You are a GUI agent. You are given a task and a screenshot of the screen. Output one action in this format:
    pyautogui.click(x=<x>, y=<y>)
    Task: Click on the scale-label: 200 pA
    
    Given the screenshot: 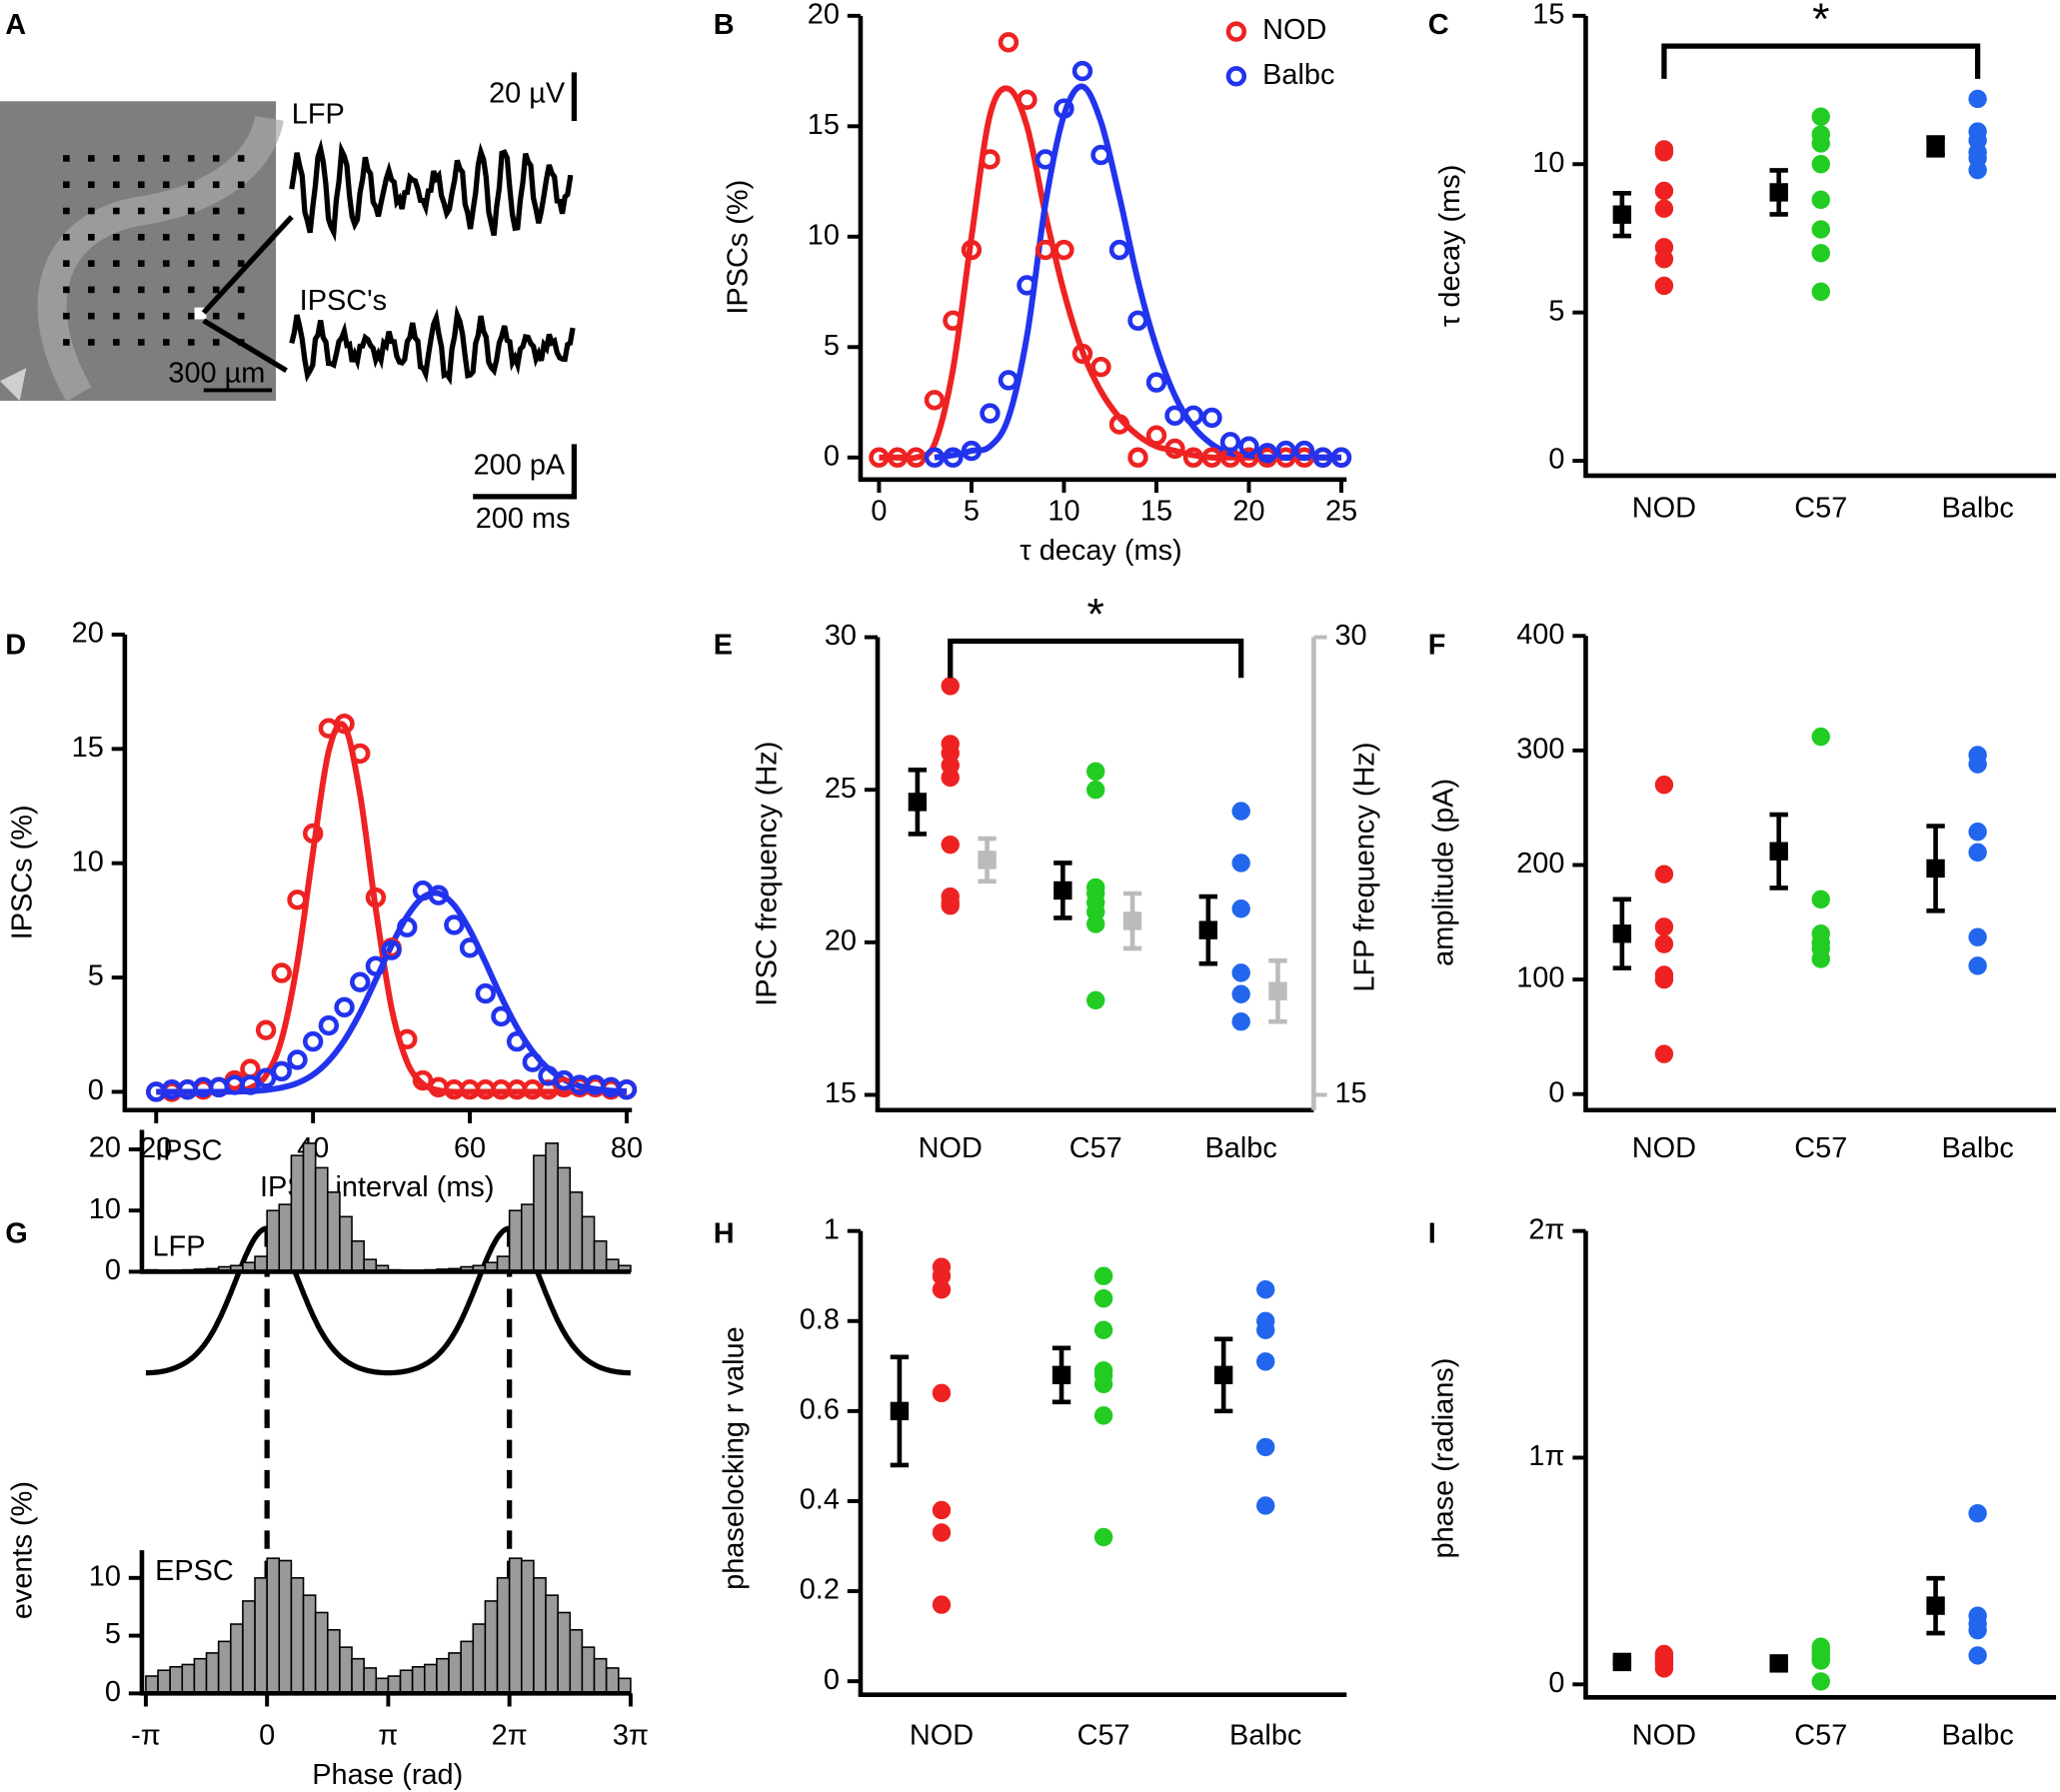 What is the action you would take?
    pyautogui.click(x=520, y=465)
    